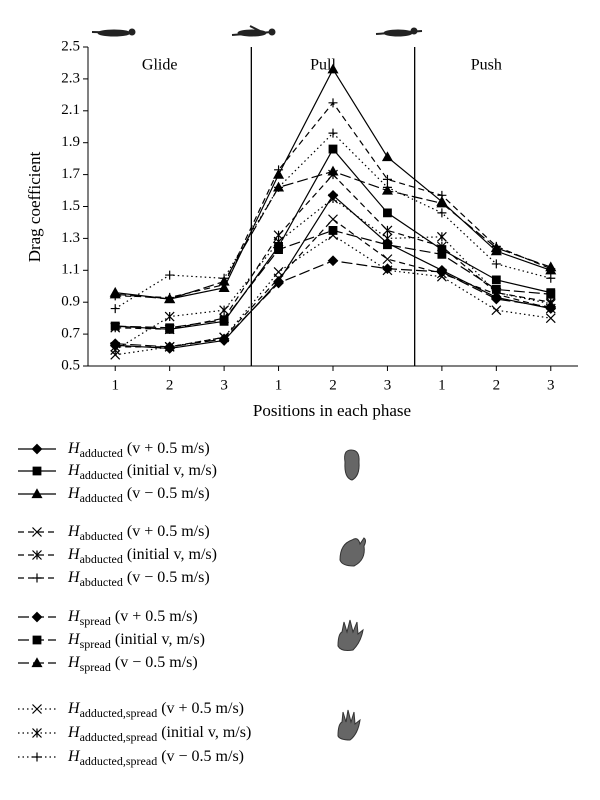 The width and height of the screenshot is (600, 800). What do you see at coordinates (70, 270) in the screenshot?
I see `y-tick-label: 1.1` at bounding box center [70, 270].